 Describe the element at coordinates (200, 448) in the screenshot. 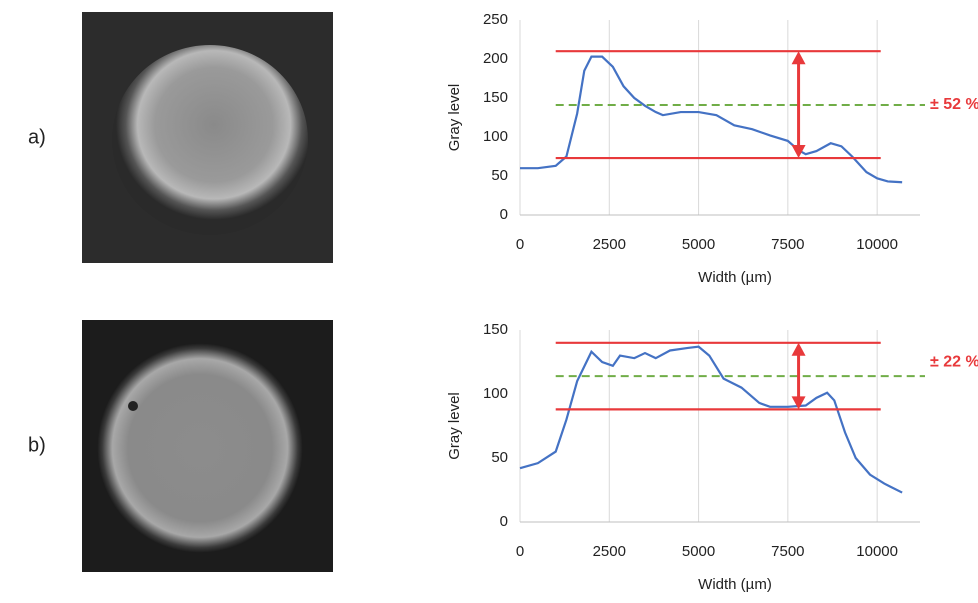

I see `image-b-spot` at that location.